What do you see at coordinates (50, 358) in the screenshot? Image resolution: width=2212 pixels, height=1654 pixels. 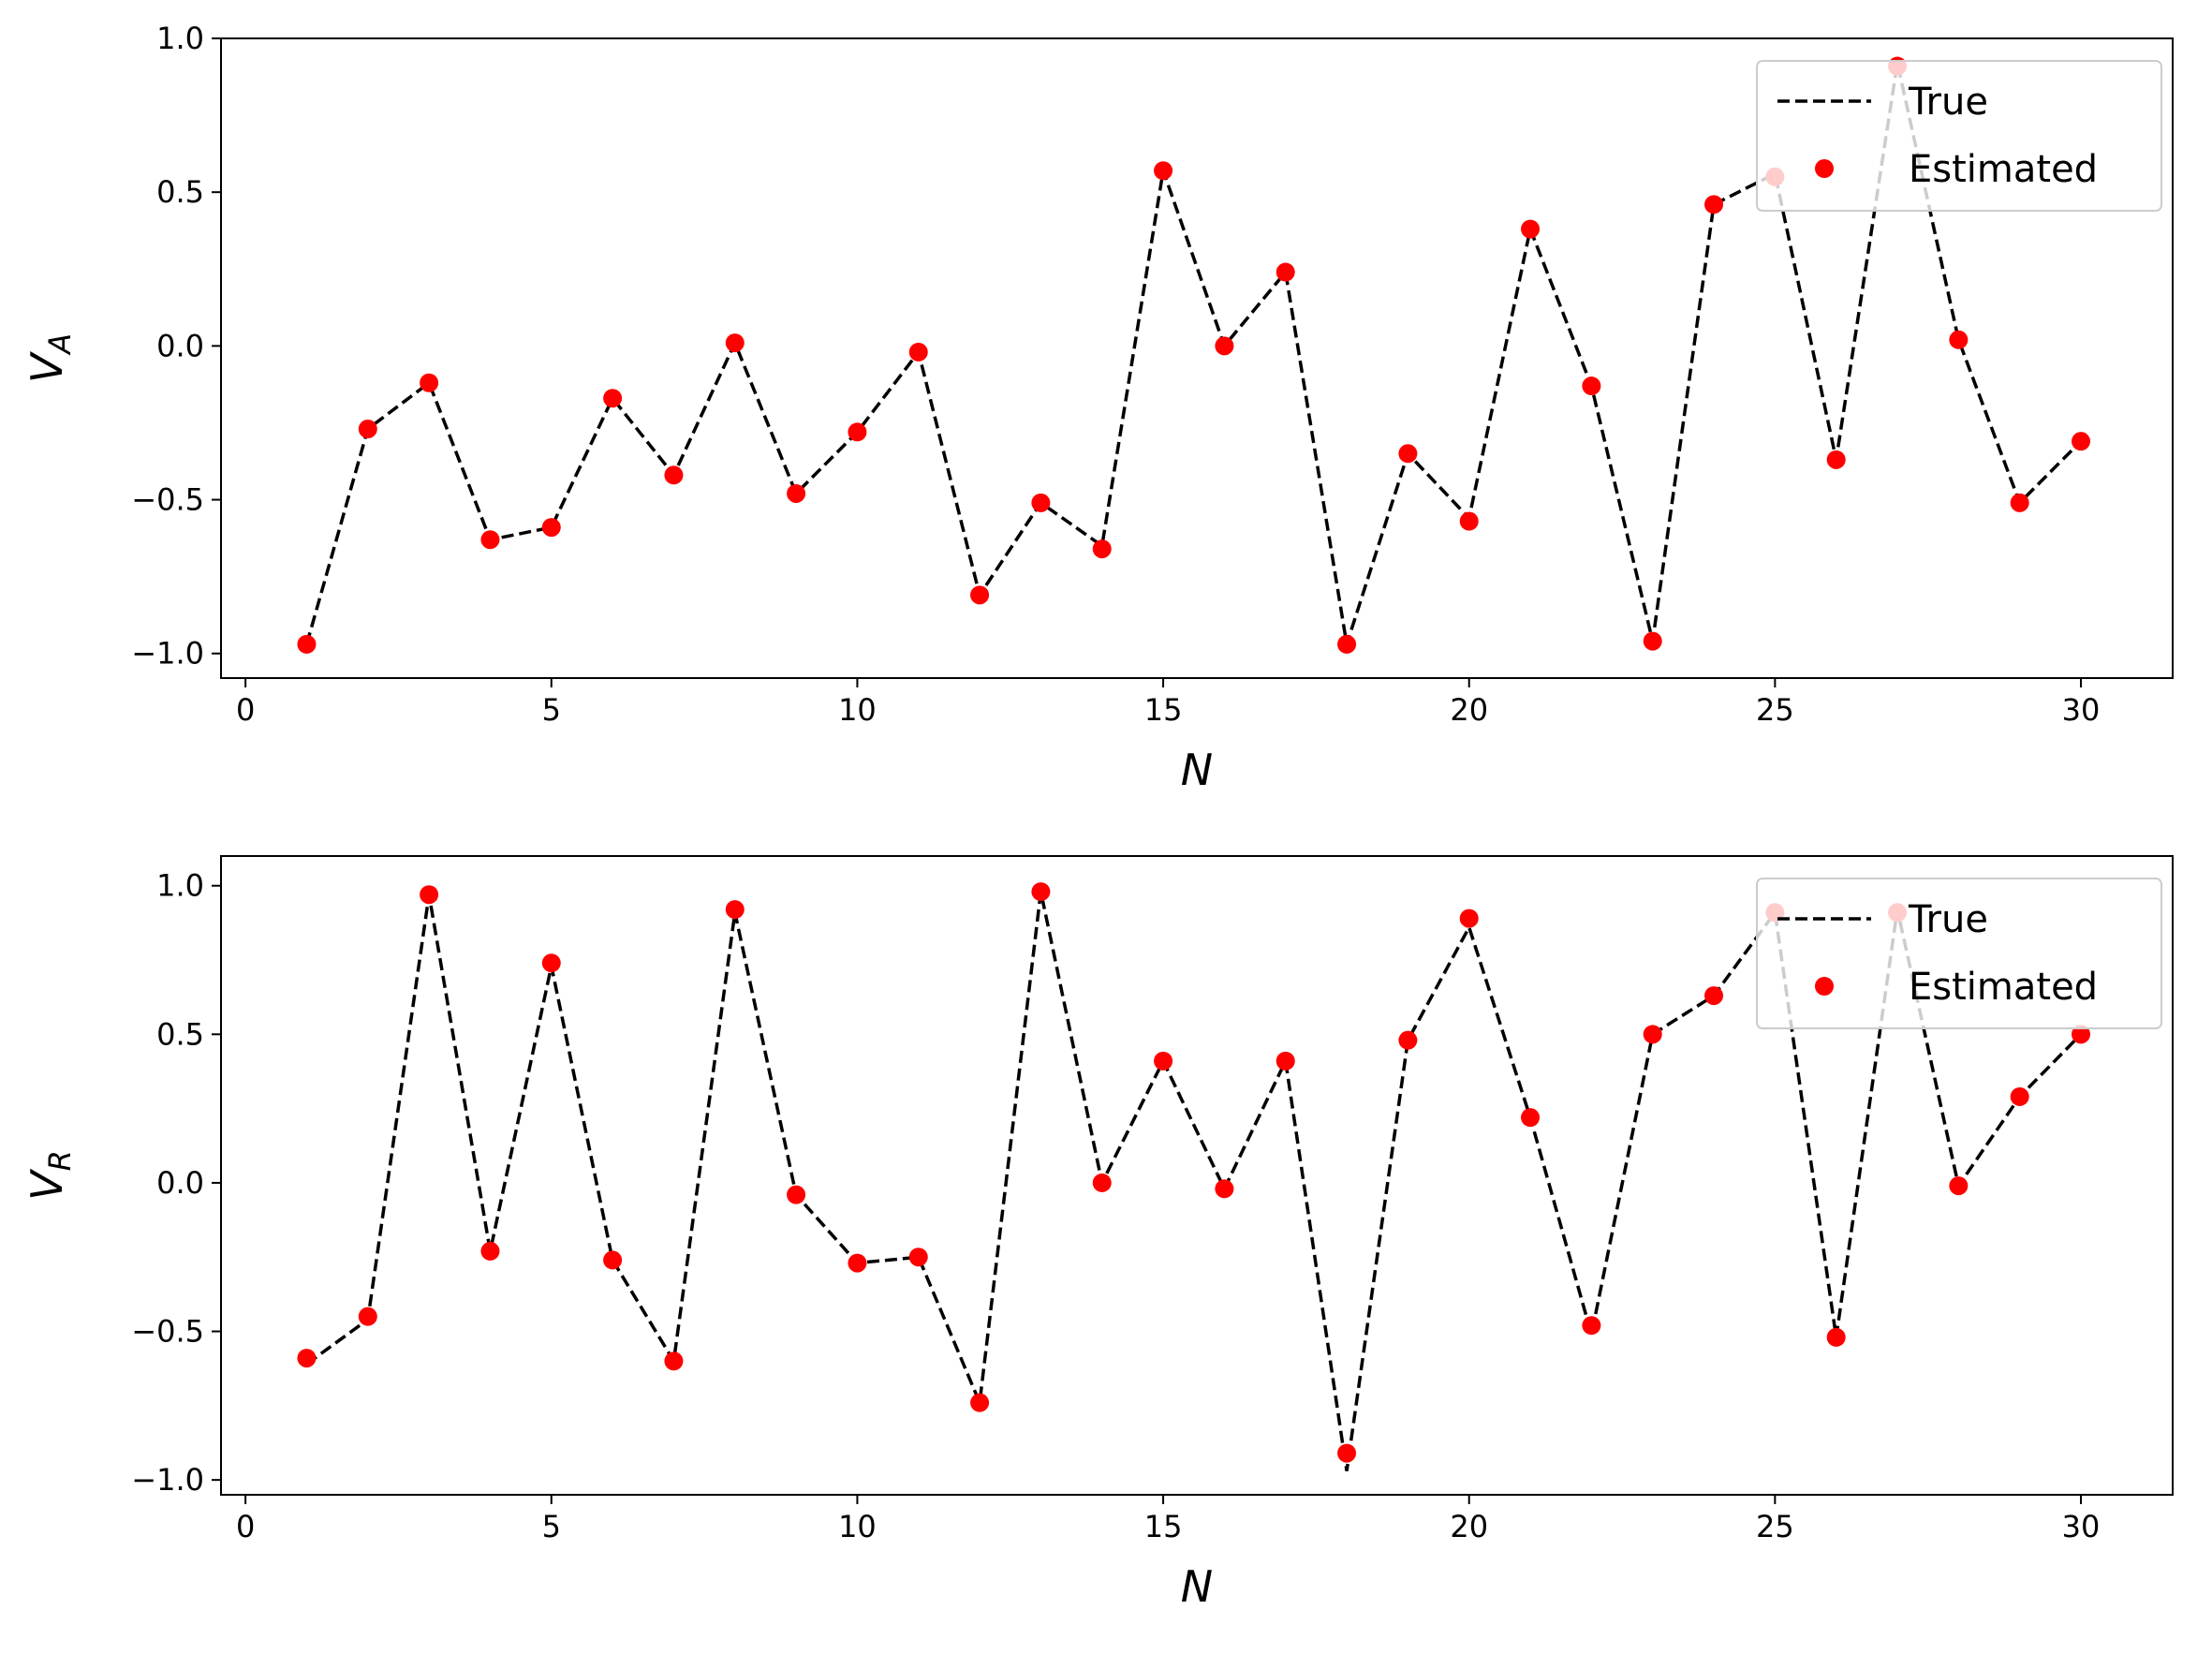 I see `y-axis-label: VA` at bounding box center [50, 358].